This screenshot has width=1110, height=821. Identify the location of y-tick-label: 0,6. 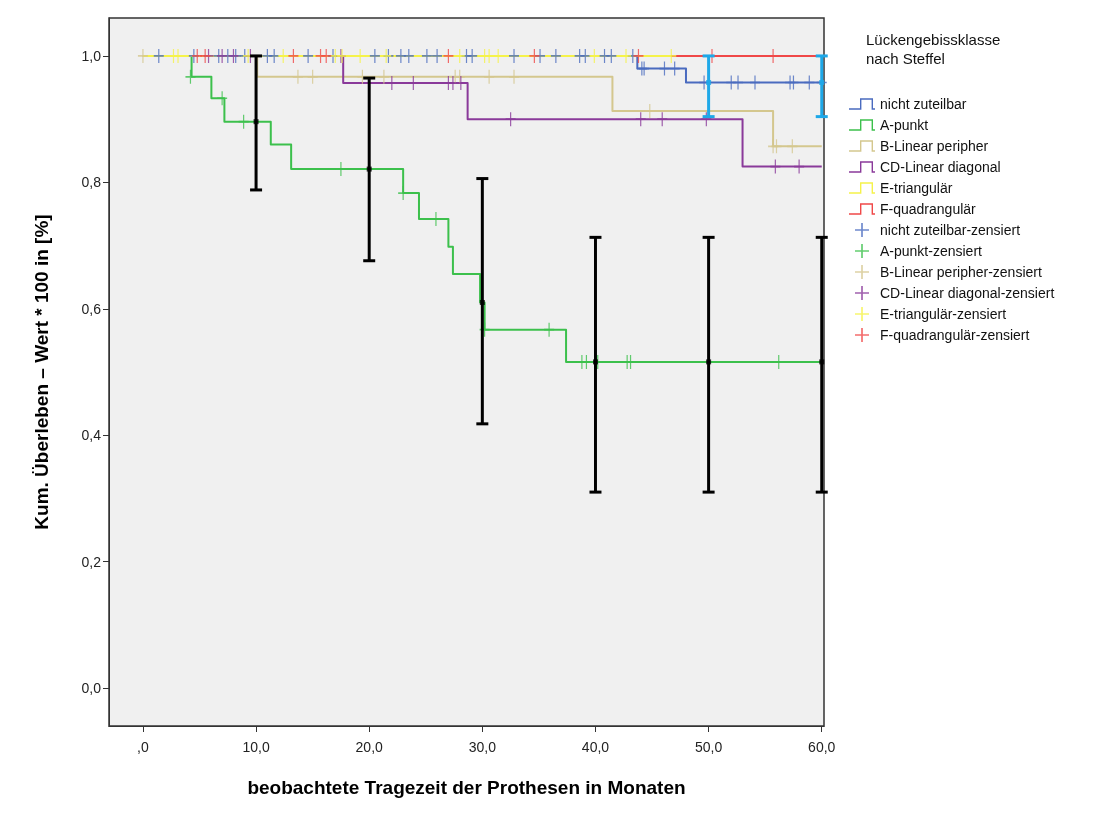
(91, 308).